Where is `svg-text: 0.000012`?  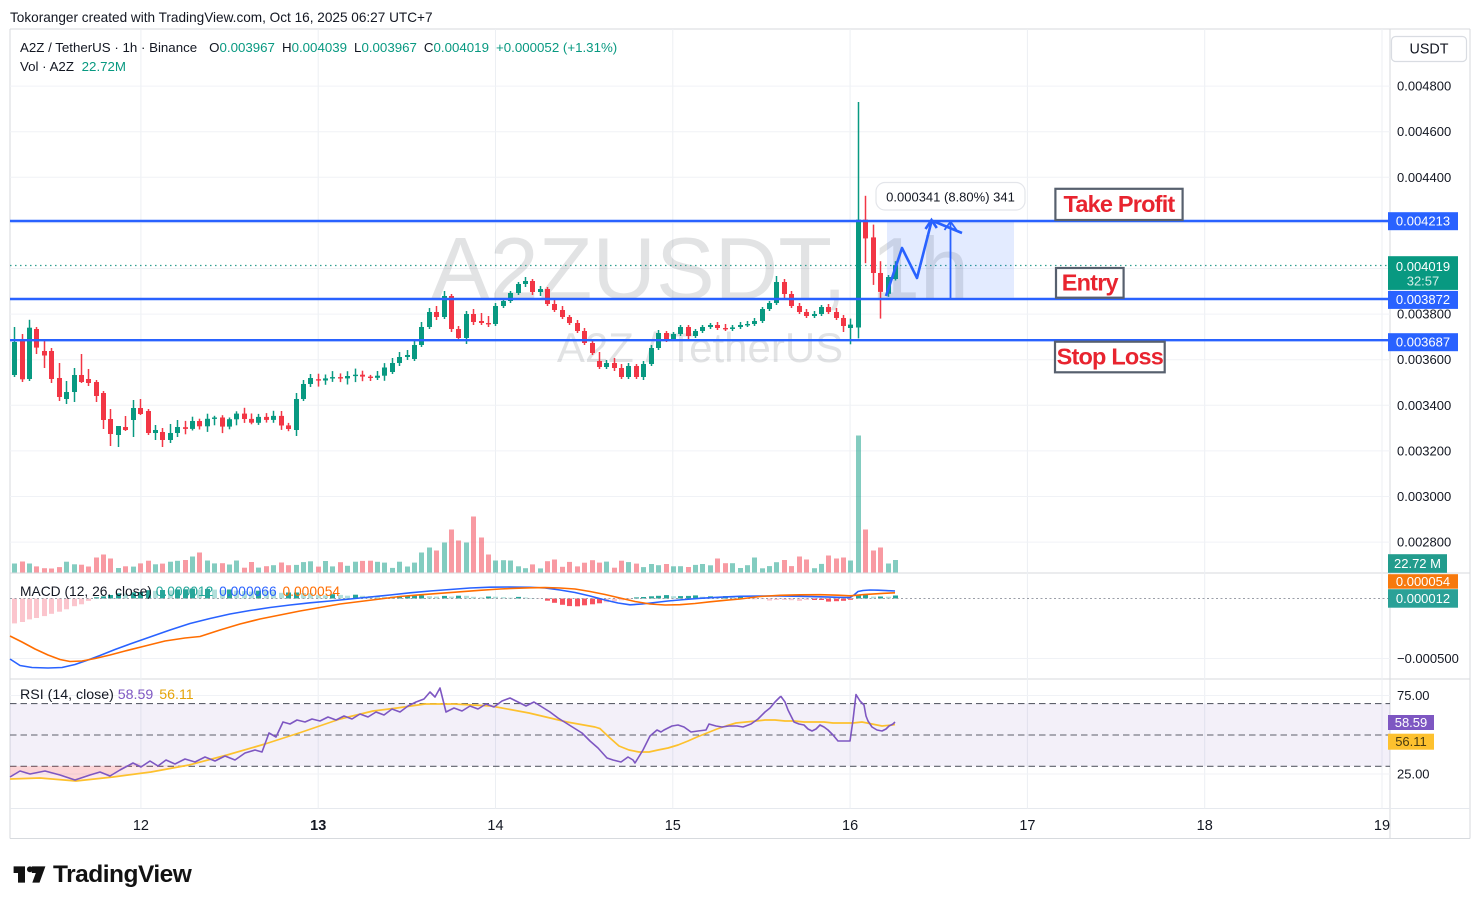 svg-text: 0.000012 is located at coordinates (1423, 598).